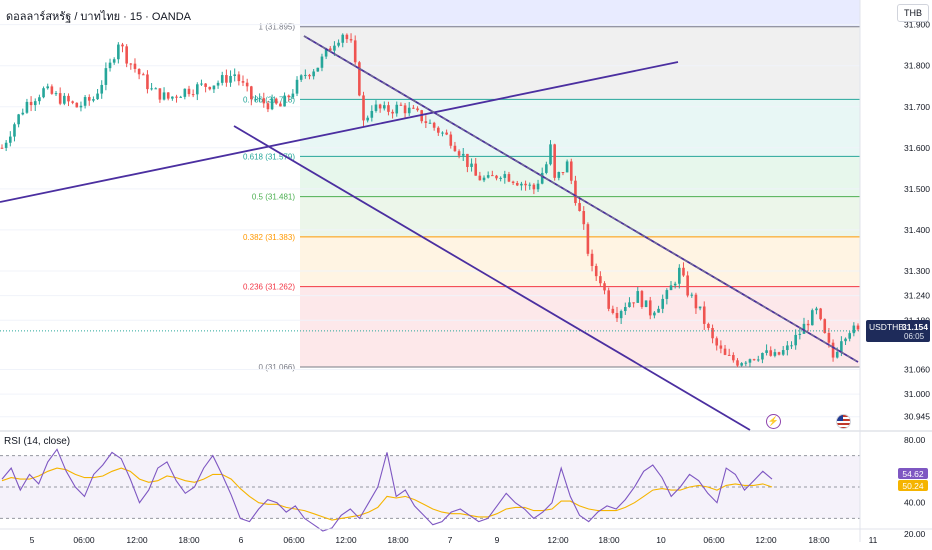 The width and height of the screenshot is (932, 550). Describe the element at coordinates (917, 271) in the screenshot. I see `price-axis-tick: 31.300` at that location.